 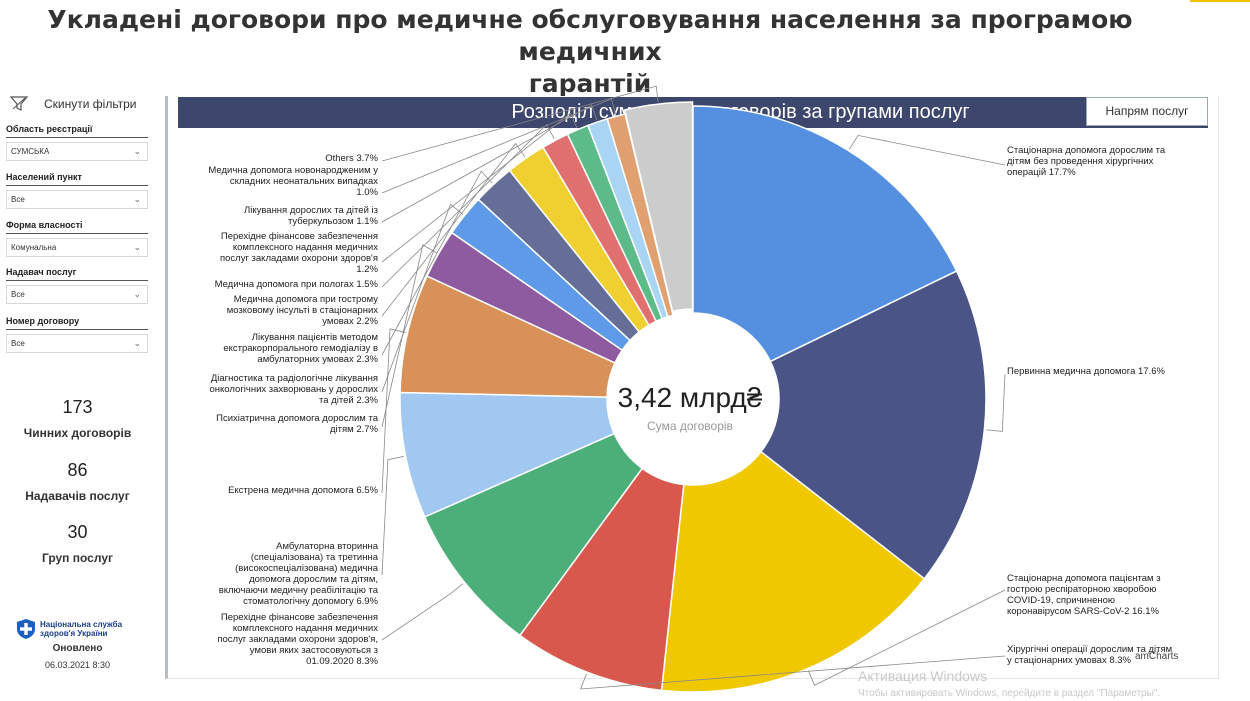 What do you see at coordinates (77, 543) in the screenshot?
I see `kpi-service-groups: 30 Груп послуг` at bounding box center [77, 543].